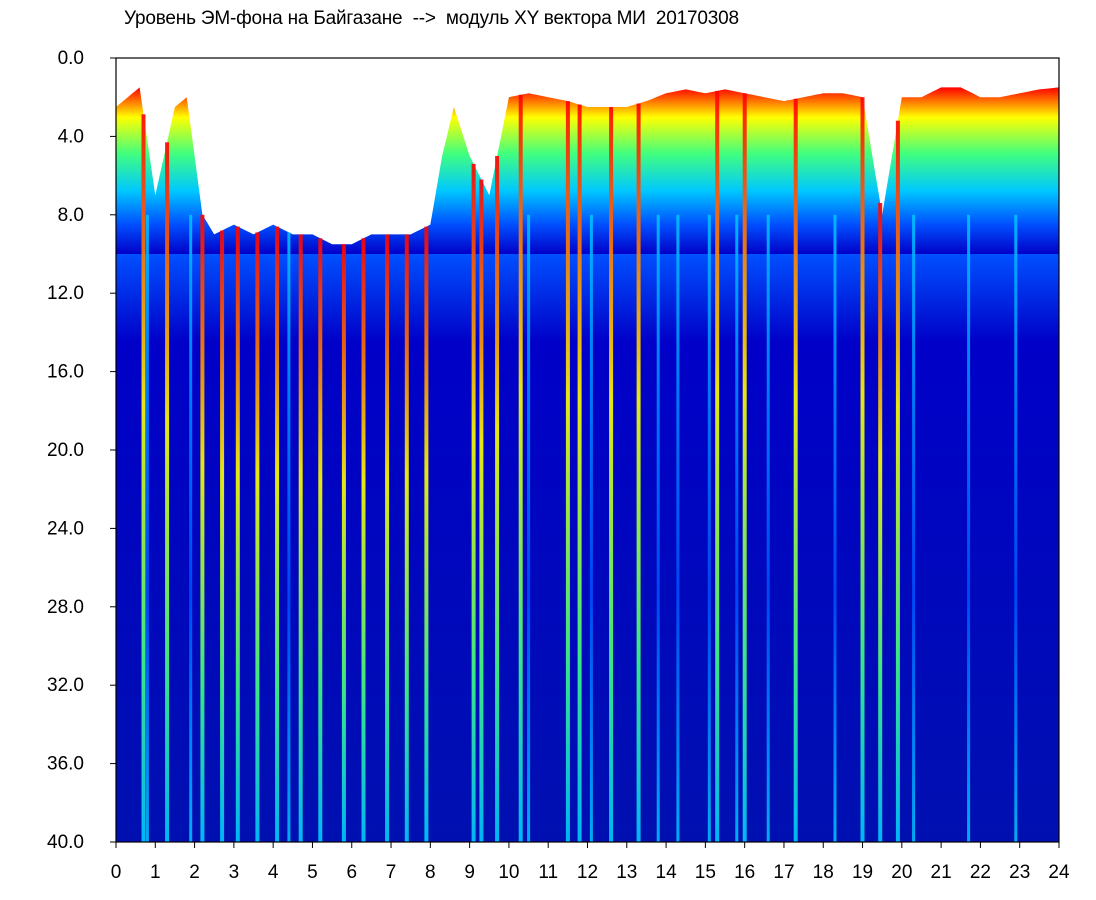 The width and height of the screenshot is (1096, 900). Describe the element at coordinates (351, 872) in the screenshot. I see `x-tick-label: 6` at that location.